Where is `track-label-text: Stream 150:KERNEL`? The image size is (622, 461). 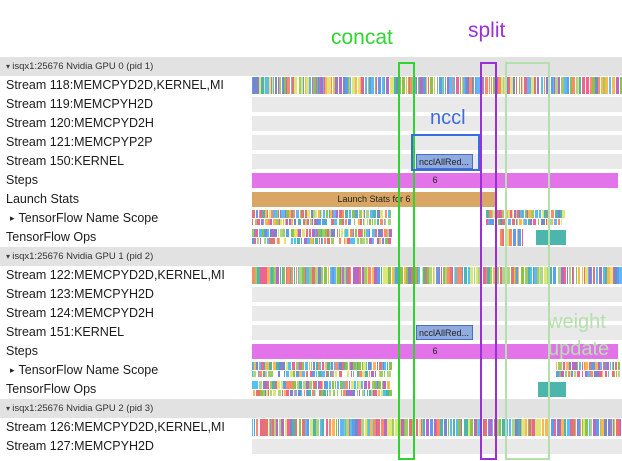 track-label-text: Stream 150:KERNEL is located at coordinates (65, 161).